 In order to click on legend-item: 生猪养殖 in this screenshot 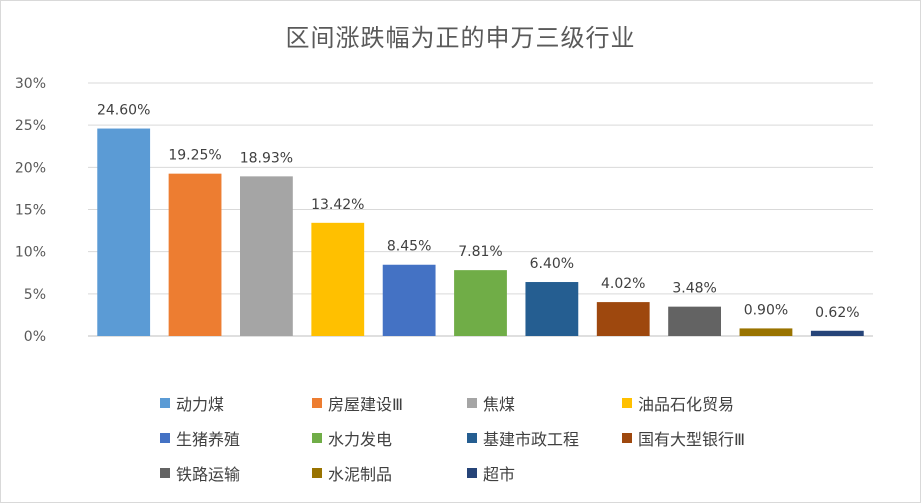, I will do `click(236, 438)`.